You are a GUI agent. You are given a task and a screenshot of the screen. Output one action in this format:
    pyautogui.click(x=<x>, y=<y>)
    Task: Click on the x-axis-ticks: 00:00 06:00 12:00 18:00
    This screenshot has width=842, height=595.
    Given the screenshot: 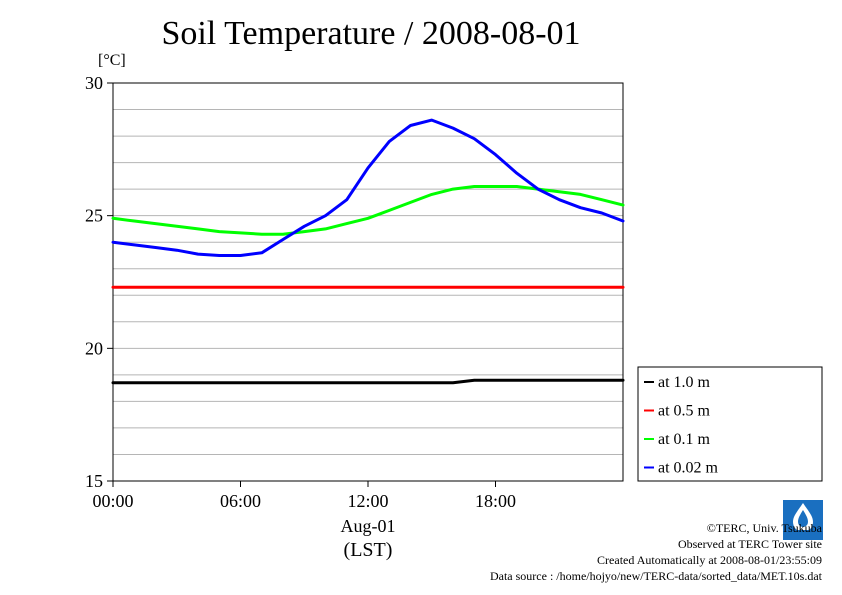 What is the action you would take?
    pyautogui.click(x=304, y=496)
    